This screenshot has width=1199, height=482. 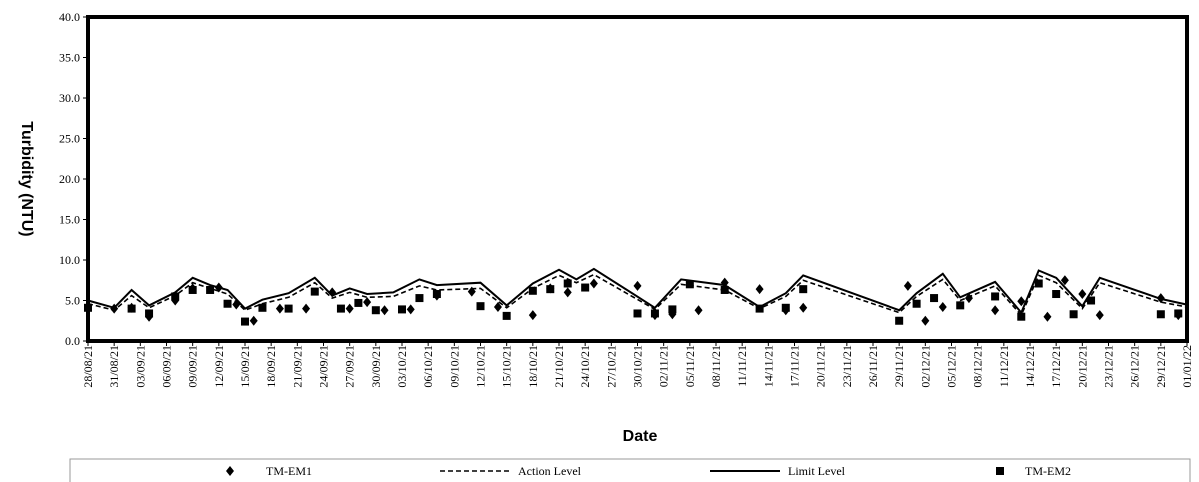 What do you see at coordinates (428, 366) in the screenshot?
I see `x-tick-label: 06/10/21` at bounding box center [428, 366].